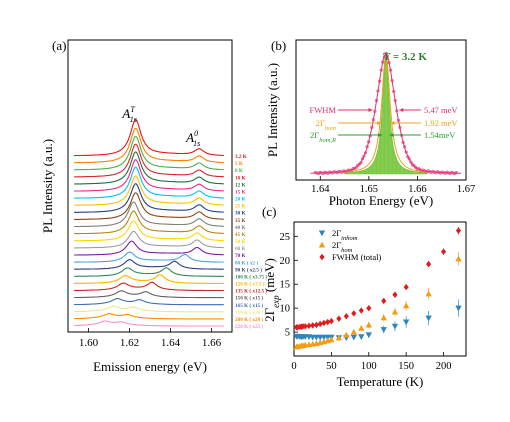  Describe the element at coordinates (240, 185) in the screenshot. I see `trace-label-4: 12 K` at that location.